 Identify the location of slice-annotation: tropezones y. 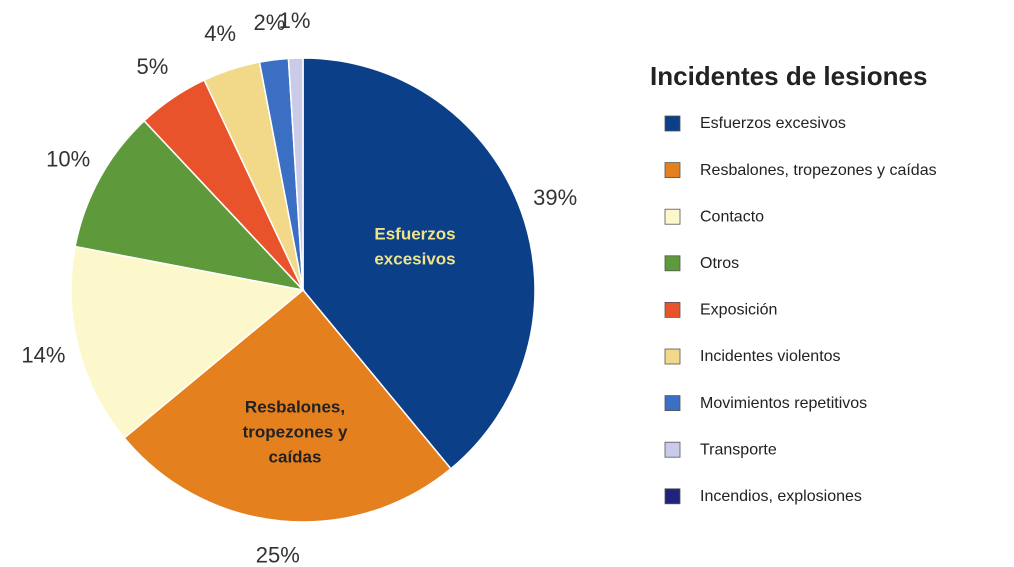
(295, 431).